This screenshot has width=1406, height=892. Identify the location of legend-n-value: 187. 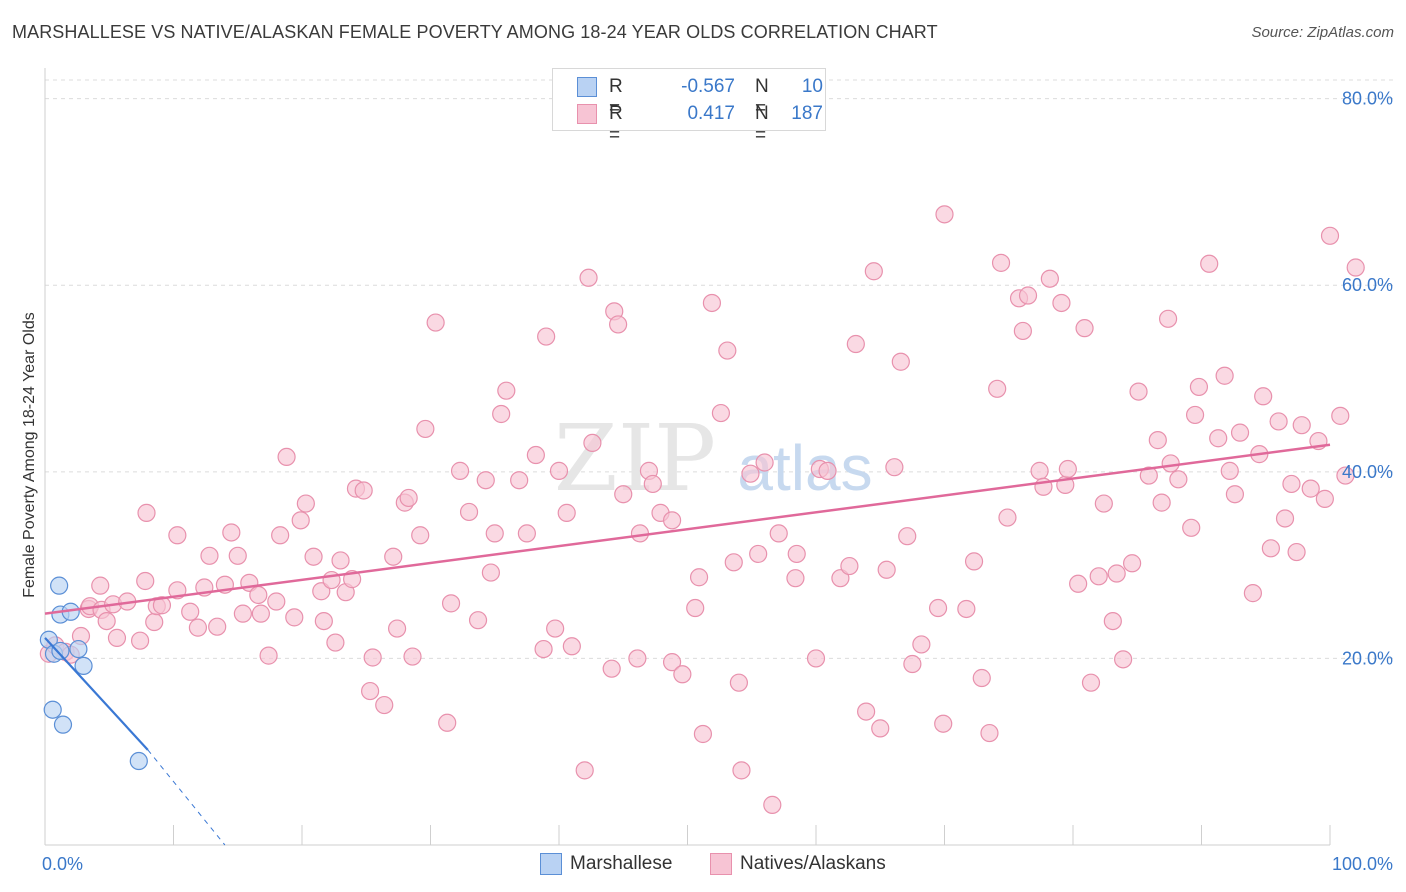
(807, 113).